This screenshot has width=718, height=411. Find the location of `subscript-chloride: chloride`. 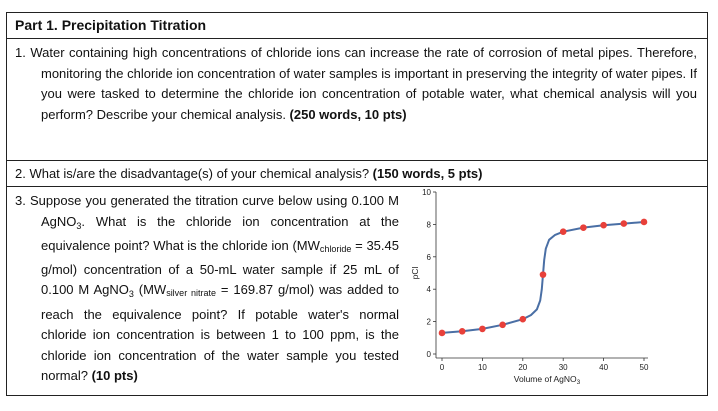

subscript-chloride: chloride is located at coordinates (335, 249).